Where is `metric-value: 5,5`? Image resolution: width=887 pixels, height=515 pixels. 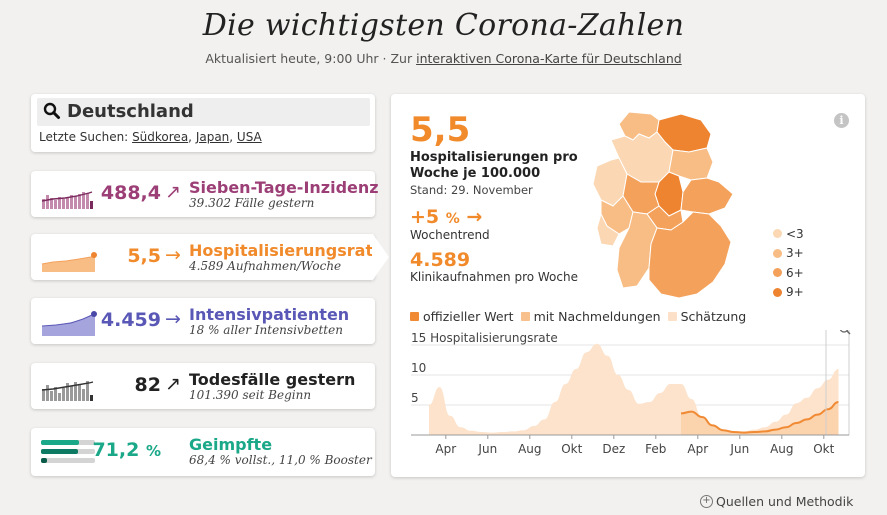 metric-value: 5,5 is located at coordinates (144, 256).